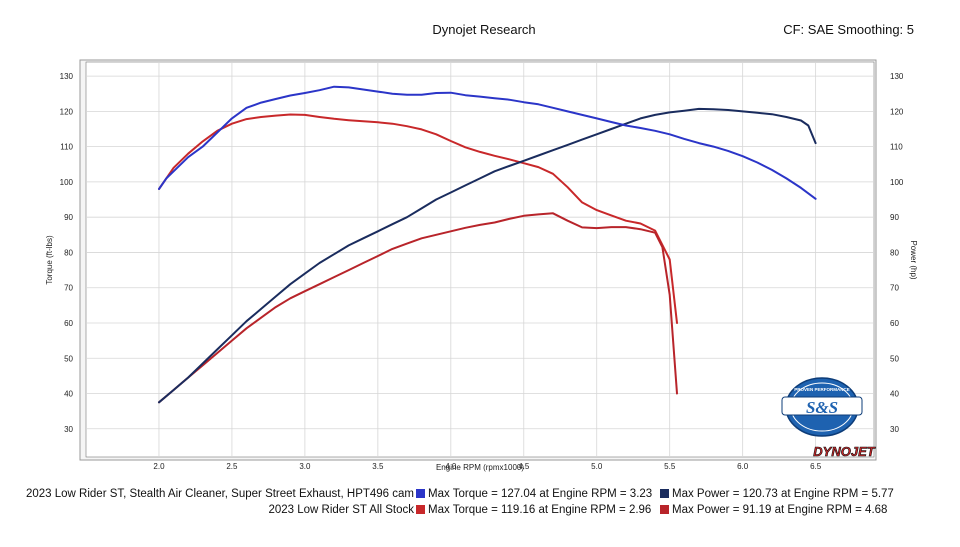  I want to click on y-tick-label-left: 50, so click(68, 358).